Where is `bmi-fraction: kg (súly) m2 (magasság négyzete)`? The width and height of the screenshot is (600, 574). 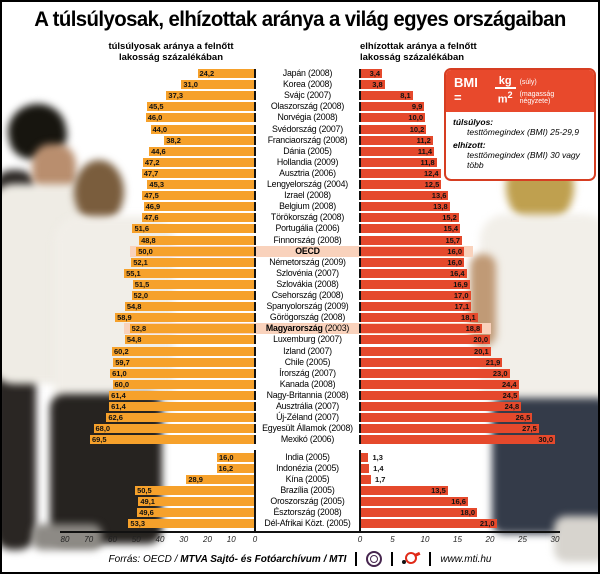 bmi-fraction: kg (súly) m2 (magasság négyzete) is located at coordinates (540, 90).